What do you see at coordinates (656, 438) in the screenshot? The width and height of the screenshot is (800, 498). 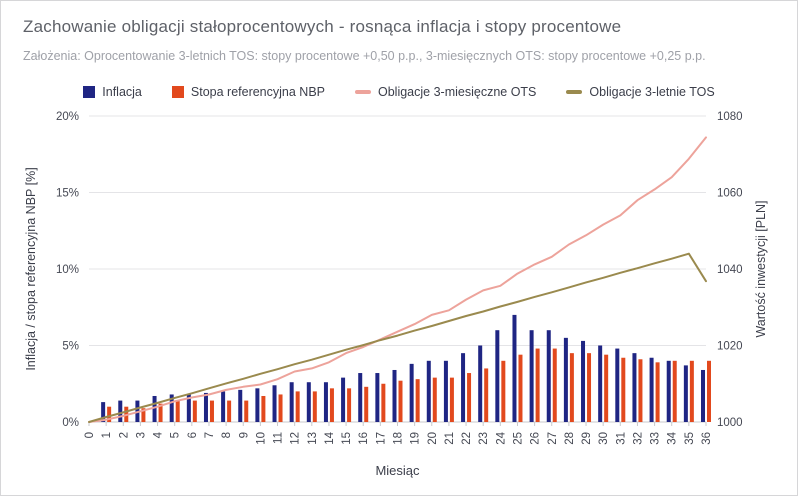 I see `x-tick-label: 33` at bounding box center [656, 438].